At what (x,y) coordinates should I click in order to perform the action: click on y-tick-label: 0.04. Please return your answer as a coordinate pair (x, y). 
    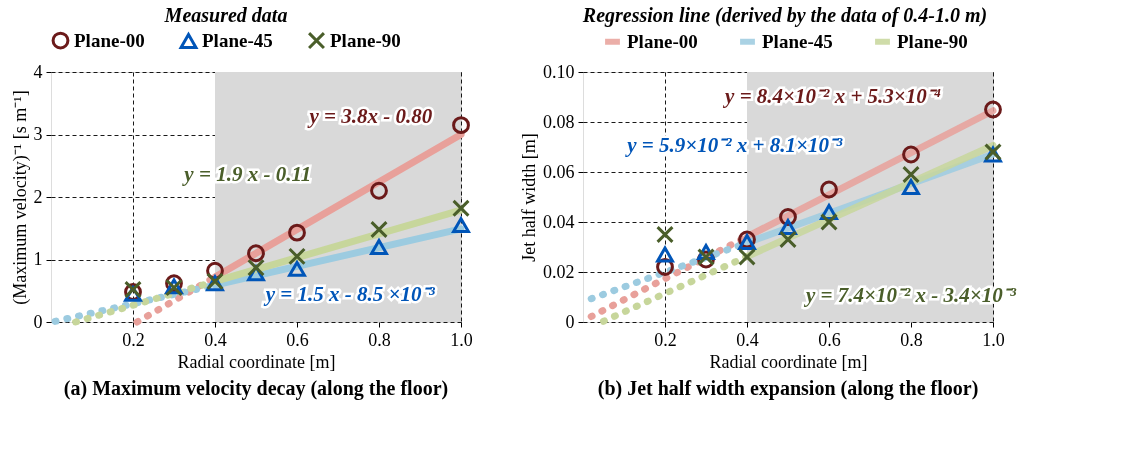
    Looking at the image, I should click on (559, 221).